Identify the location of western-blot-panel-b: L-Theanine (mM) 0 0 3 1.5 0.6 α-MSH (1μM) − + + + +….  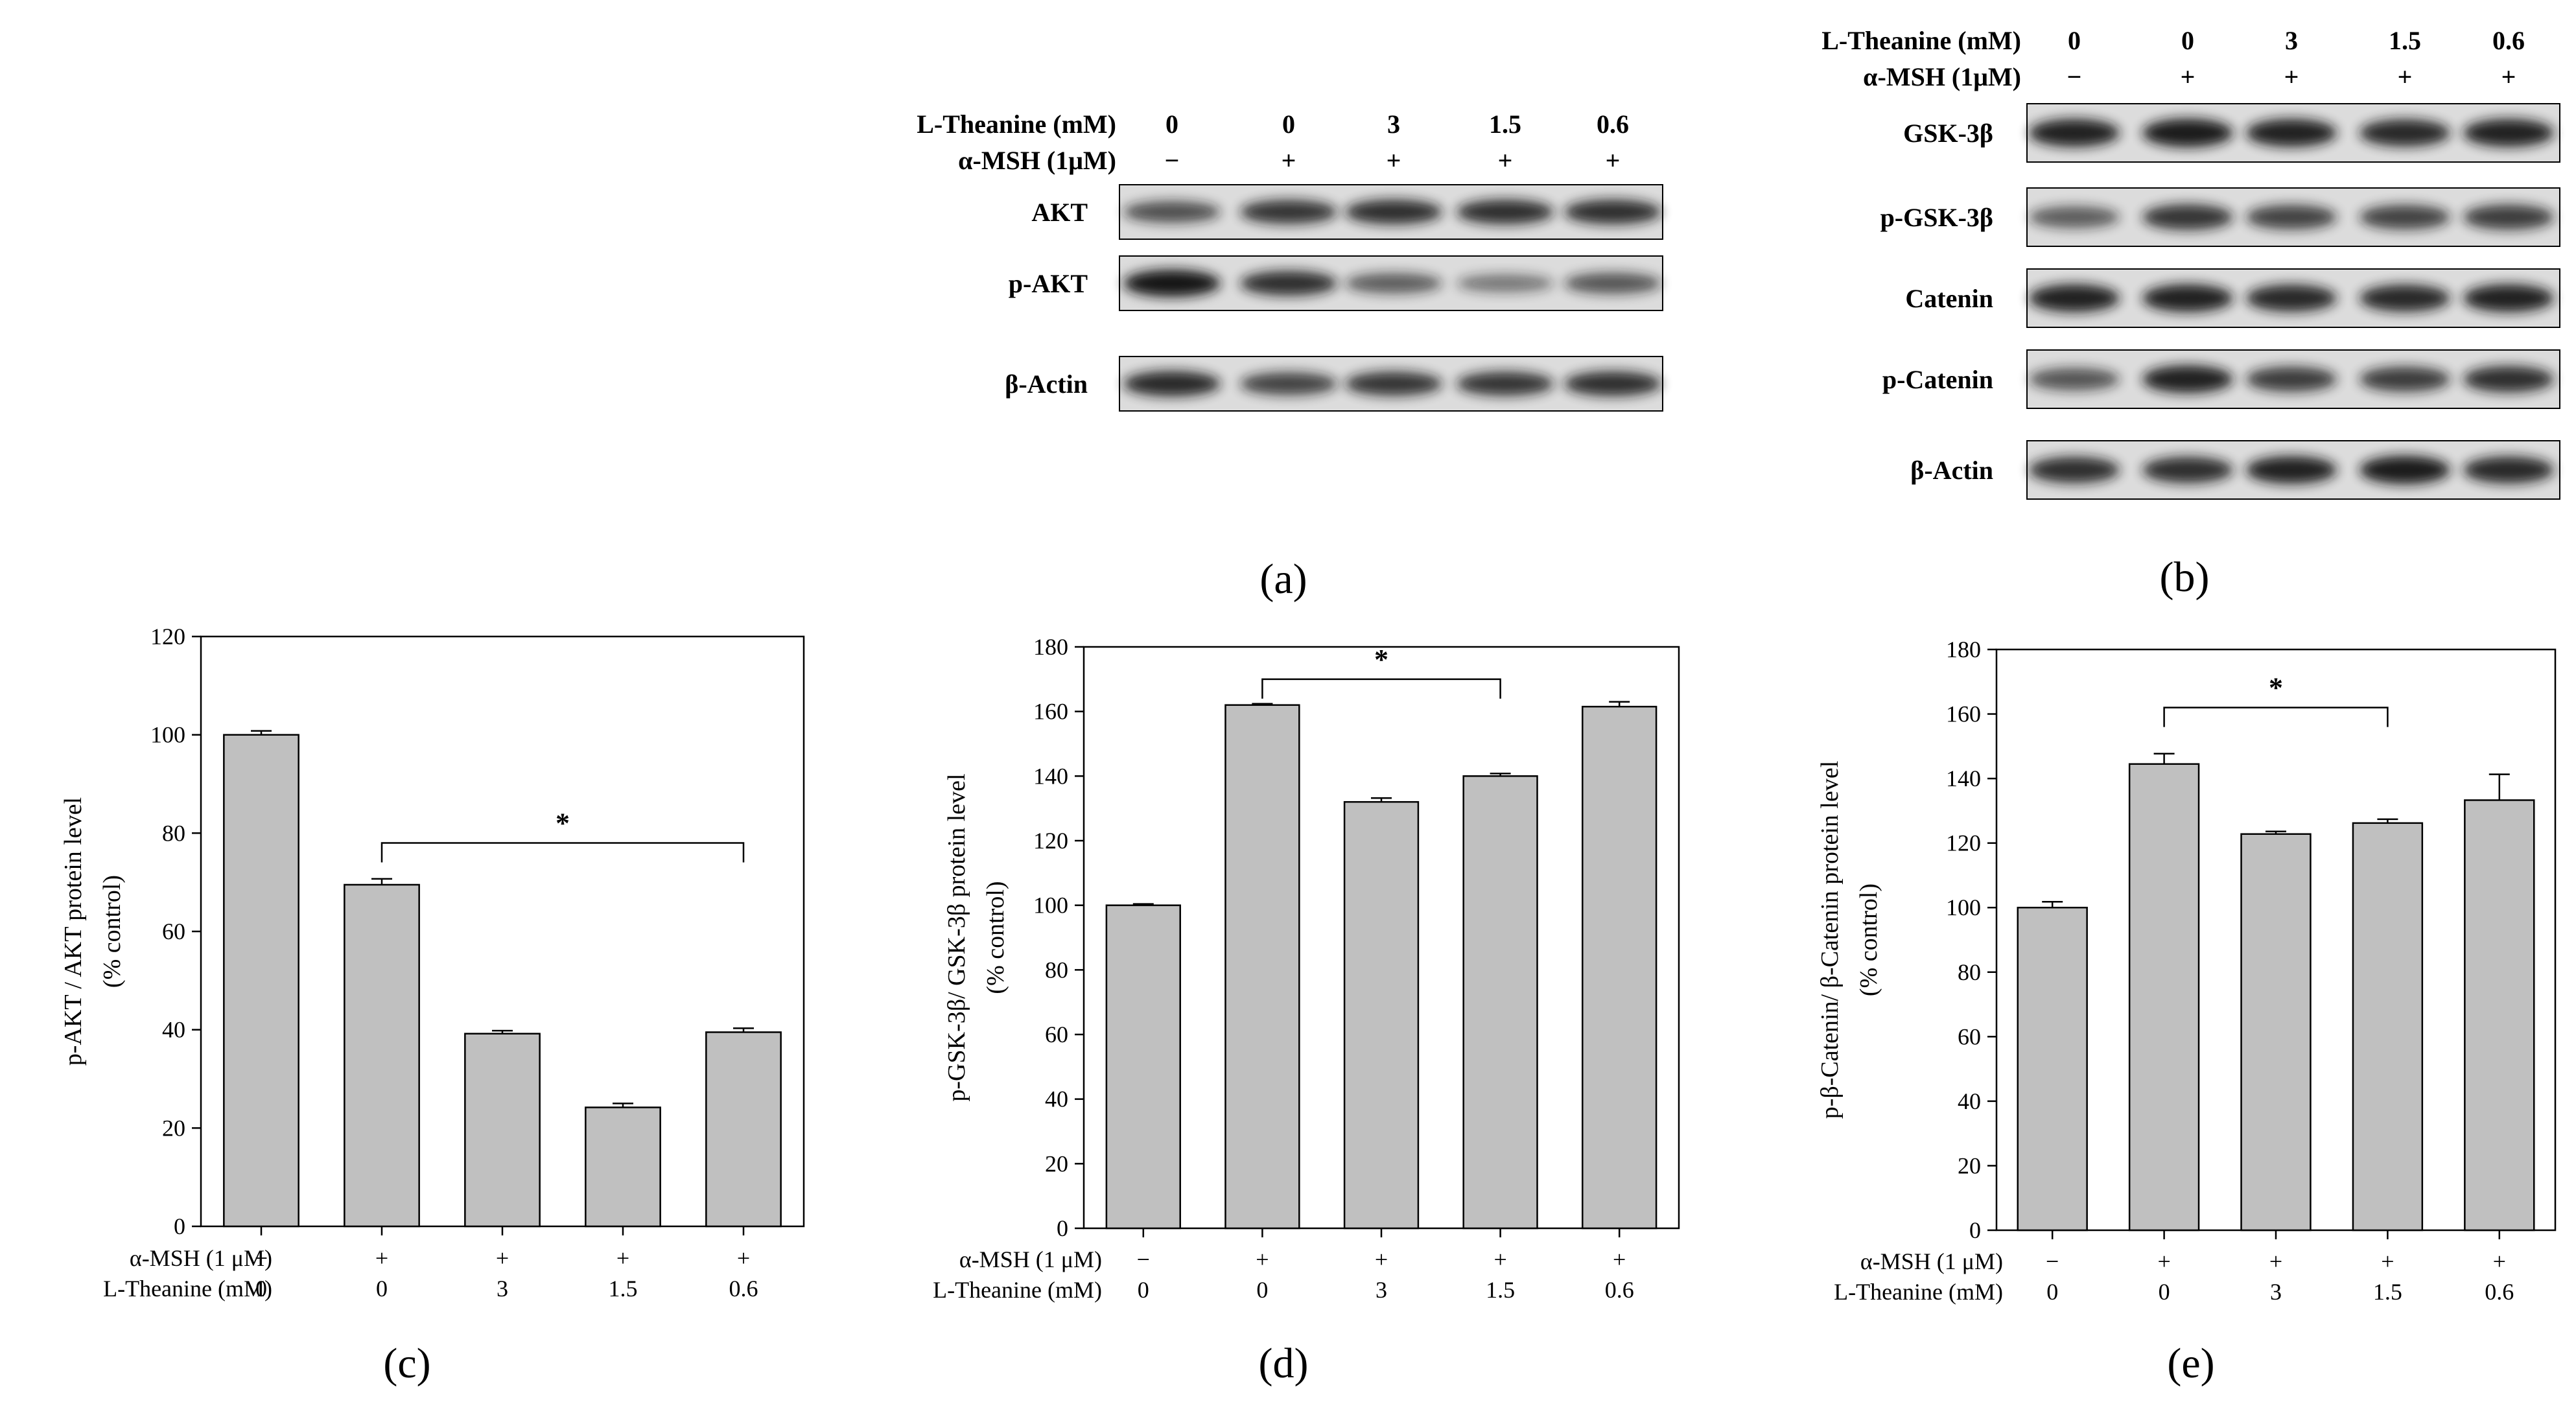
(2190, 313).